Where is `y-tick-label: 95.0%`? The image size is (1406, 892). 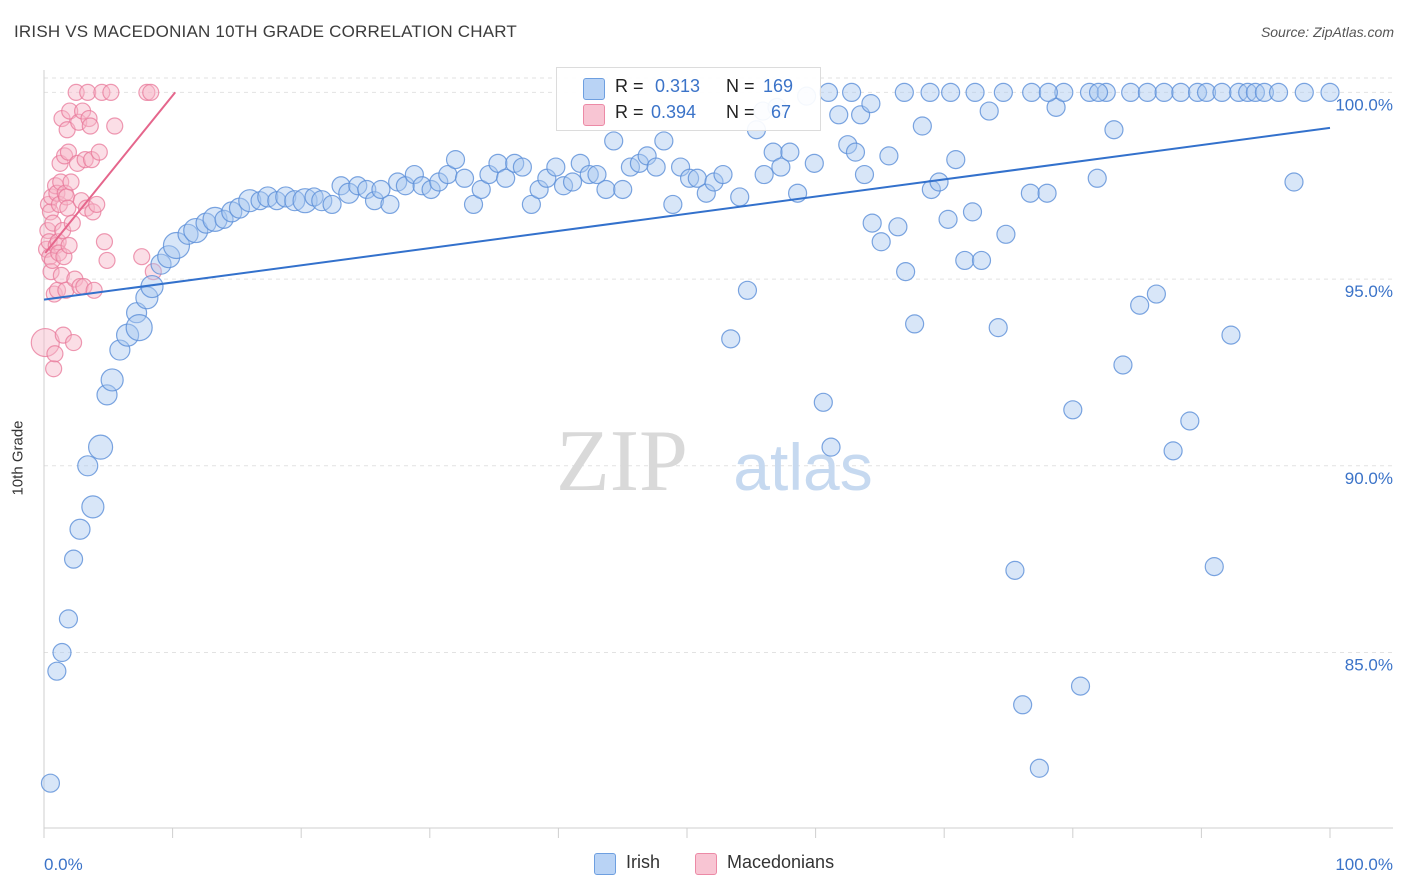
y-tick-label: 95.0% is located at coordinates (1369, 291).